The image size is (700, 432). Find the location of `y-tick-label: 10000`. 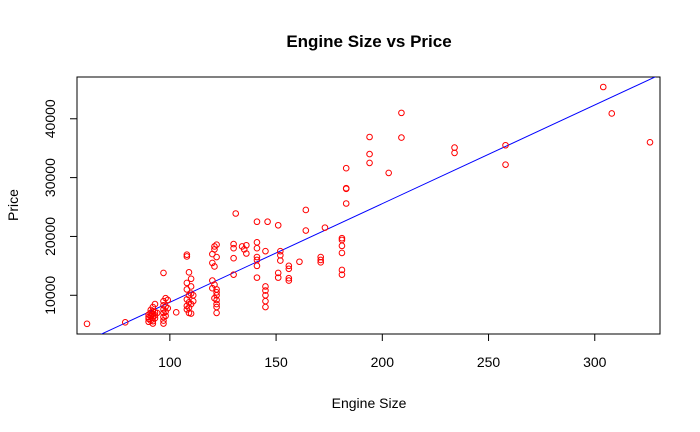

y-tick-label: 10000 is located at coordinates (50, 295).